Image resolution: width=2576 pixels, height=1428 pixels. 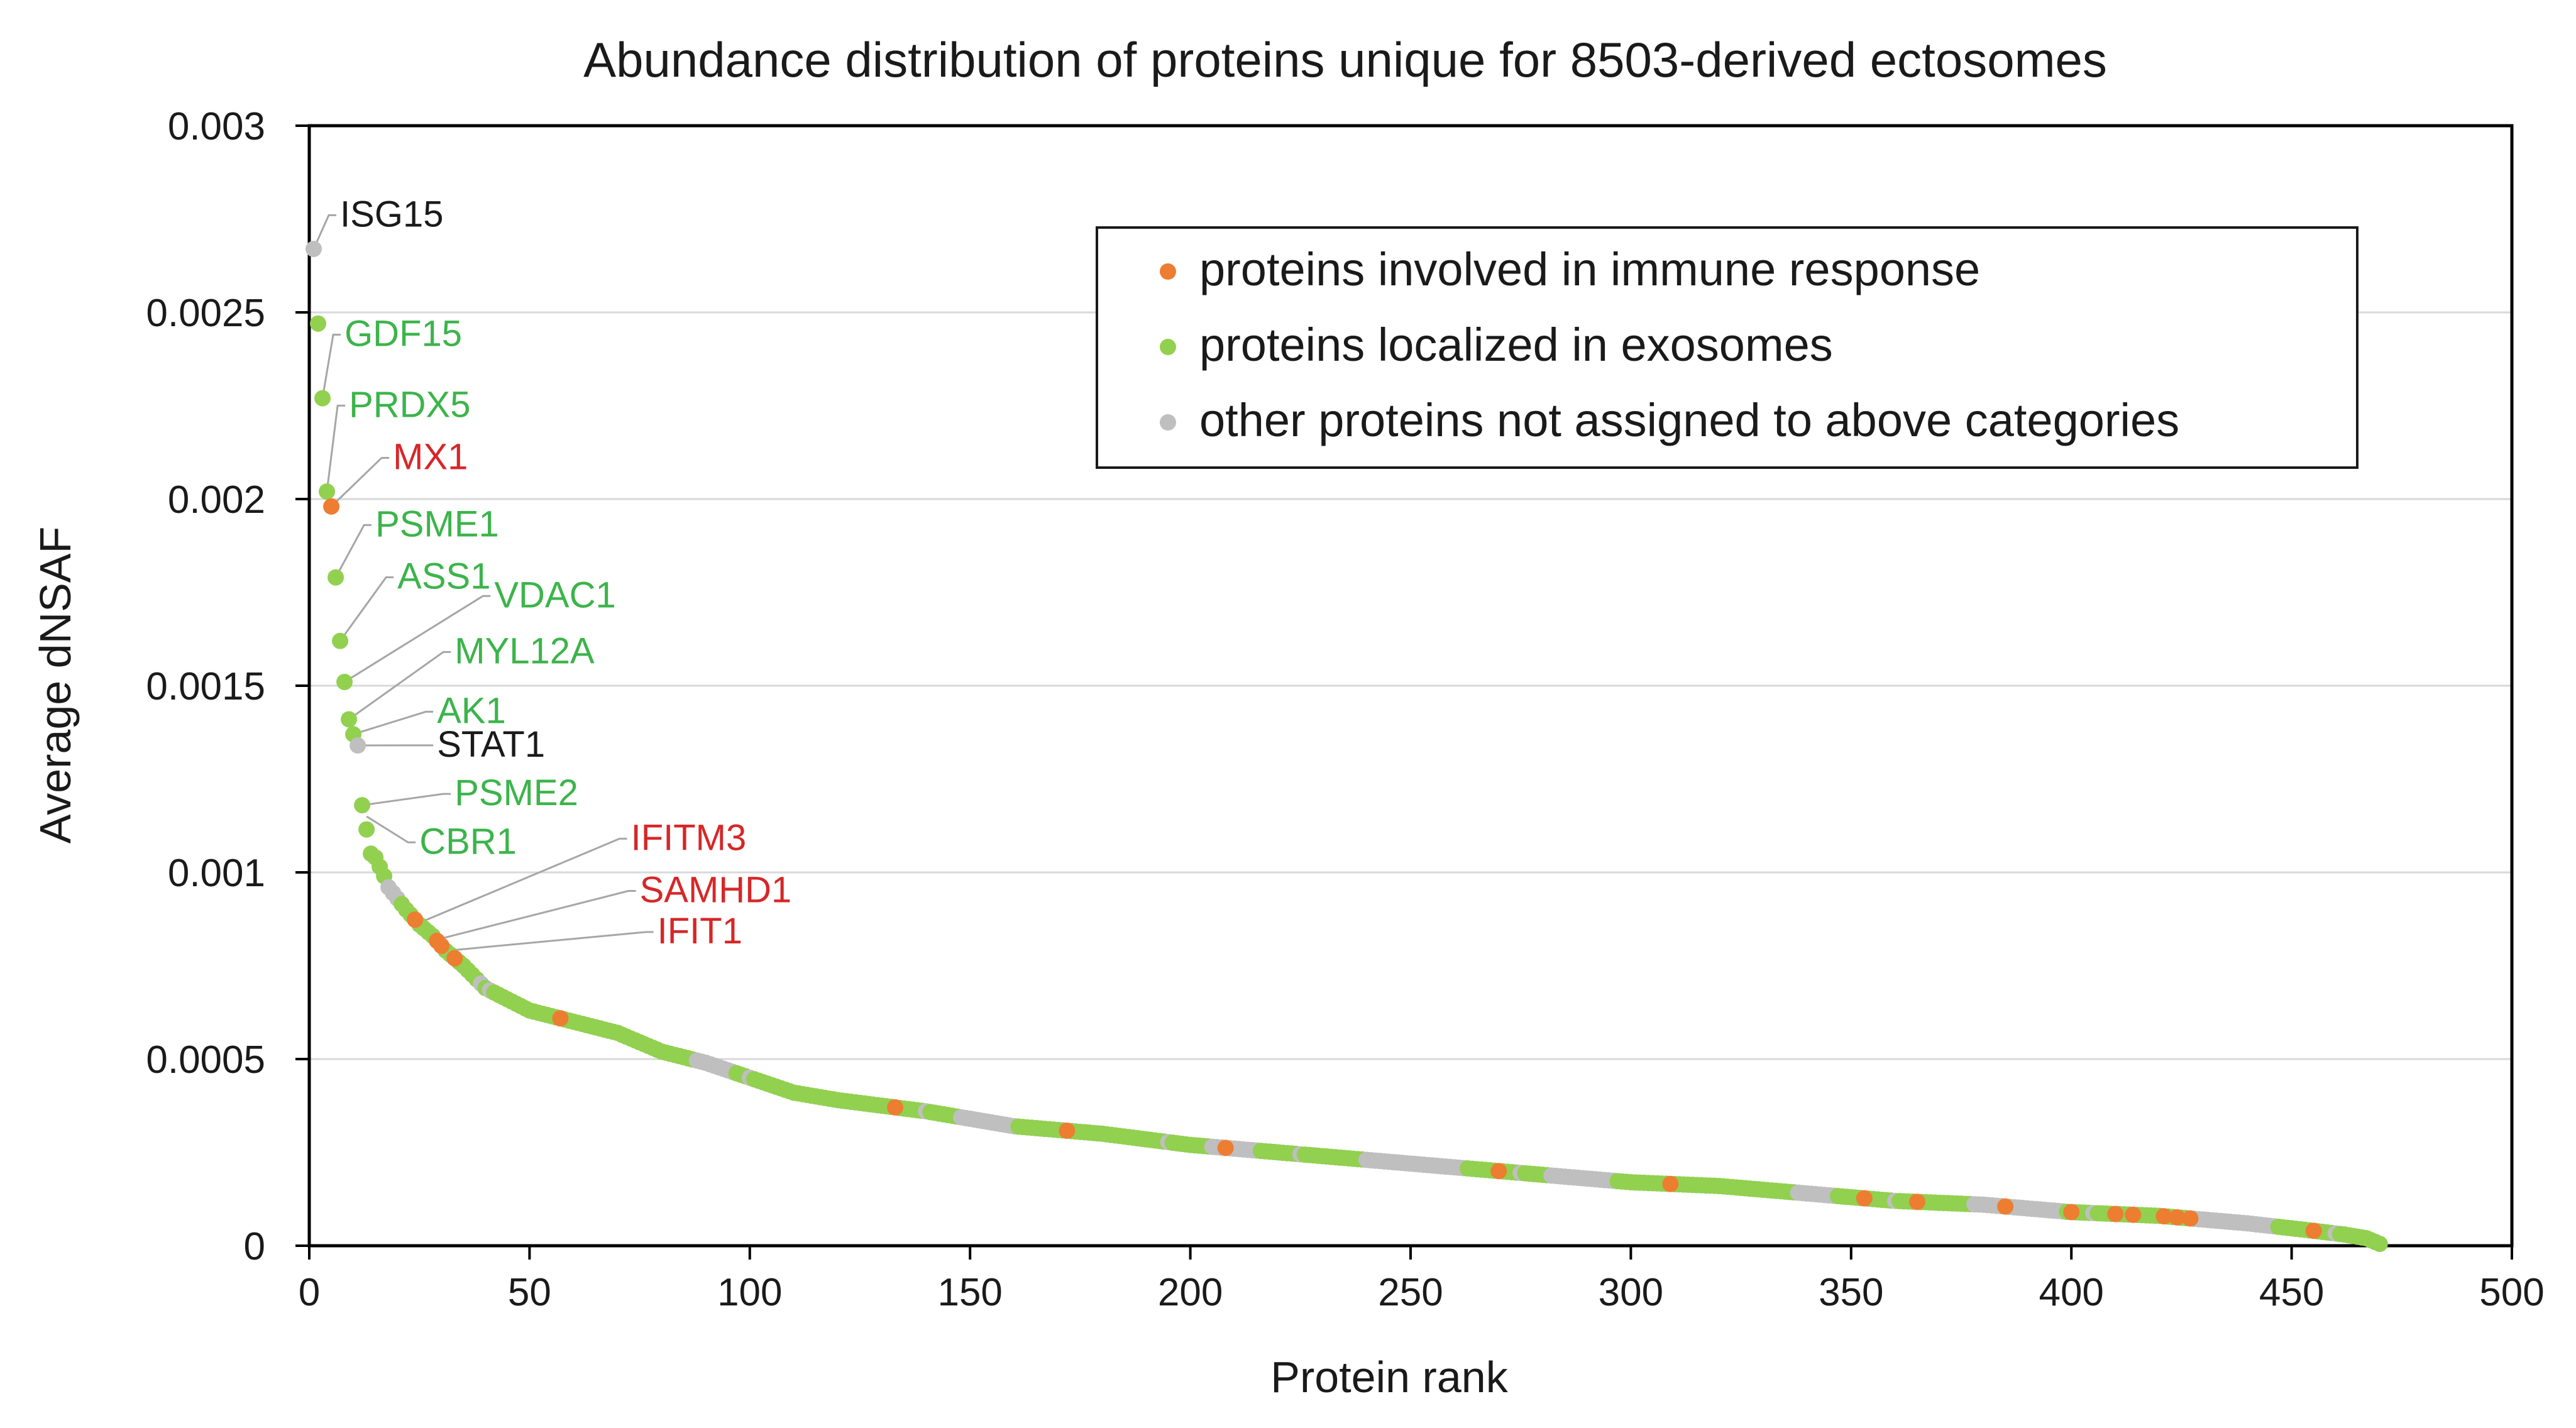 What do you see at coordinates (1168, 271) in the screenshot?
I see `legend-marker-immune` at bounding box center [1168, 271].